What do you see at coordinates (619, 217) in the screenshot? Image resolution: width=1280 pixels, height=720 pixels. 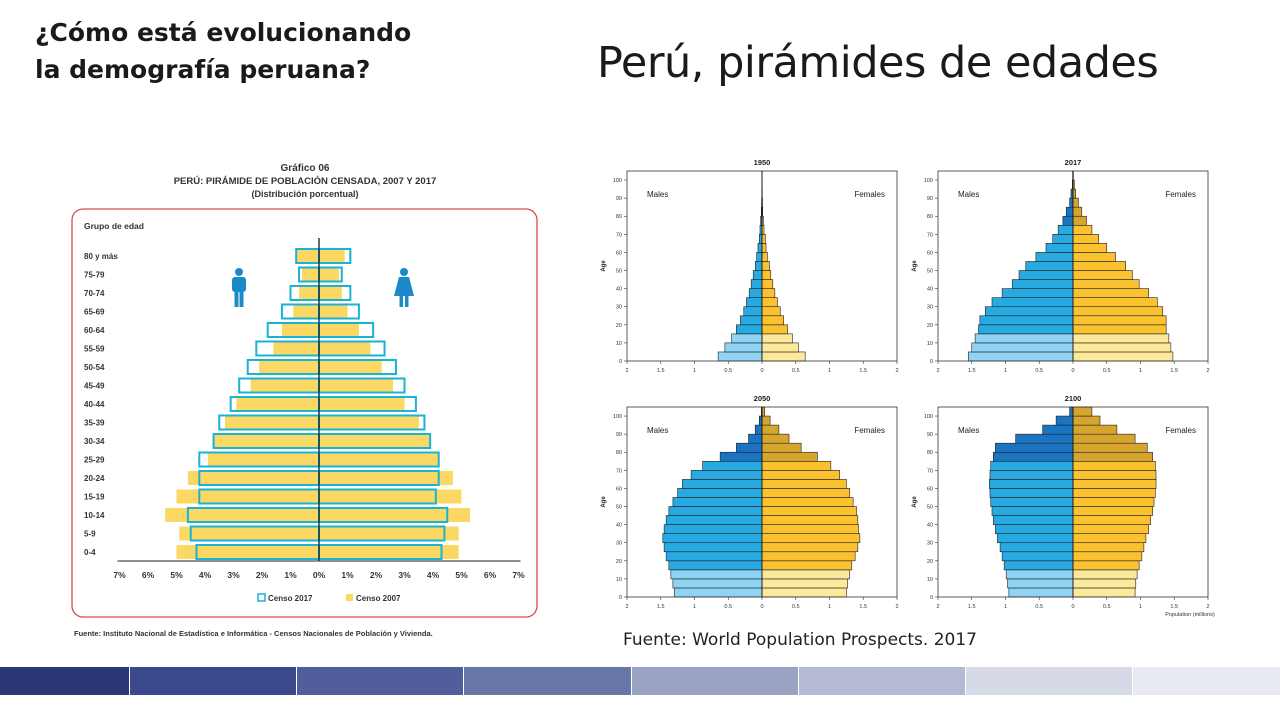 I see `age-tick-label: 80` at bounding box center [619, 217].